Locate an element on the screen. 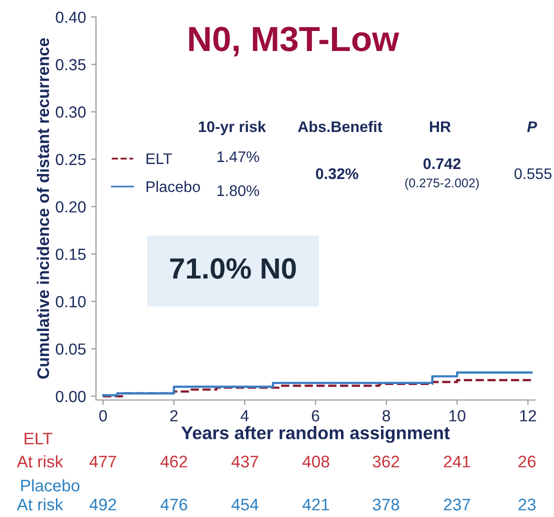 This screenshot has height=517, width=554. annotation: 0.555 is located at coordinates (533, 174).